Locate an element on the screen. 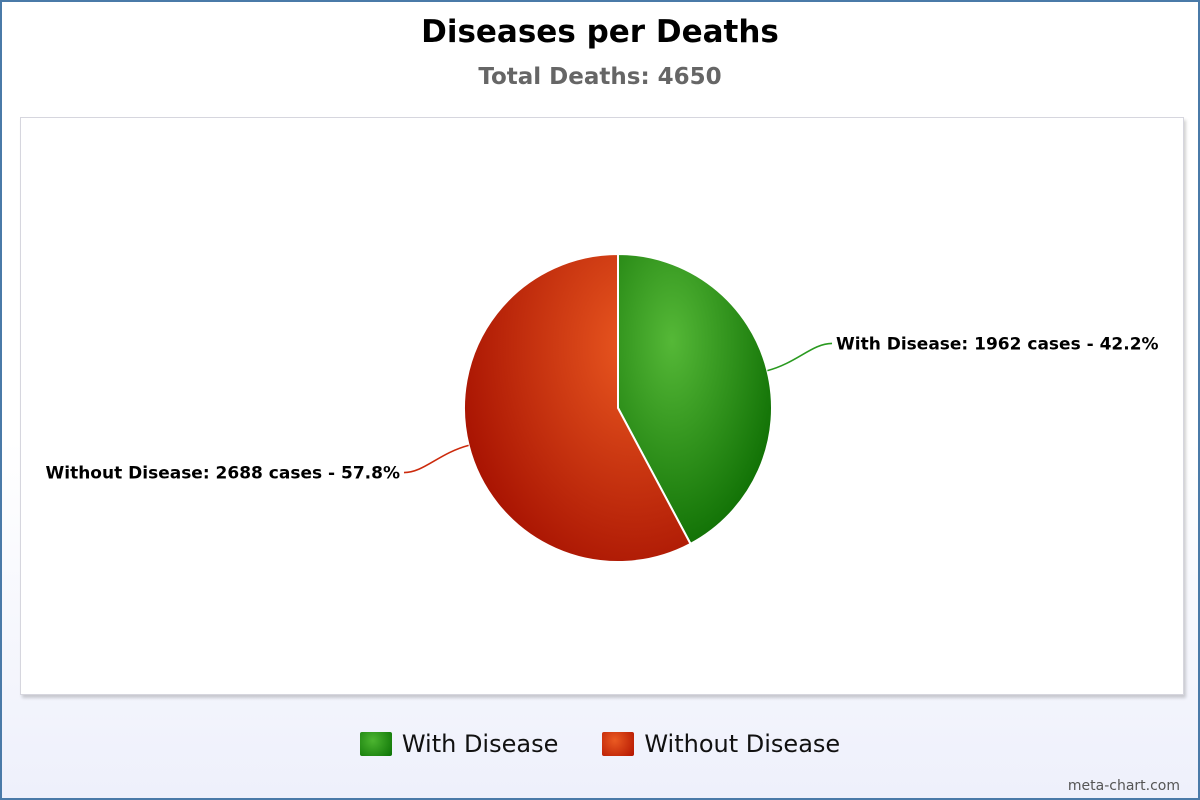 This screenshot has height=800, width=1200. legend-item-with-disease: With Disease is located at coordinates (459, 744).